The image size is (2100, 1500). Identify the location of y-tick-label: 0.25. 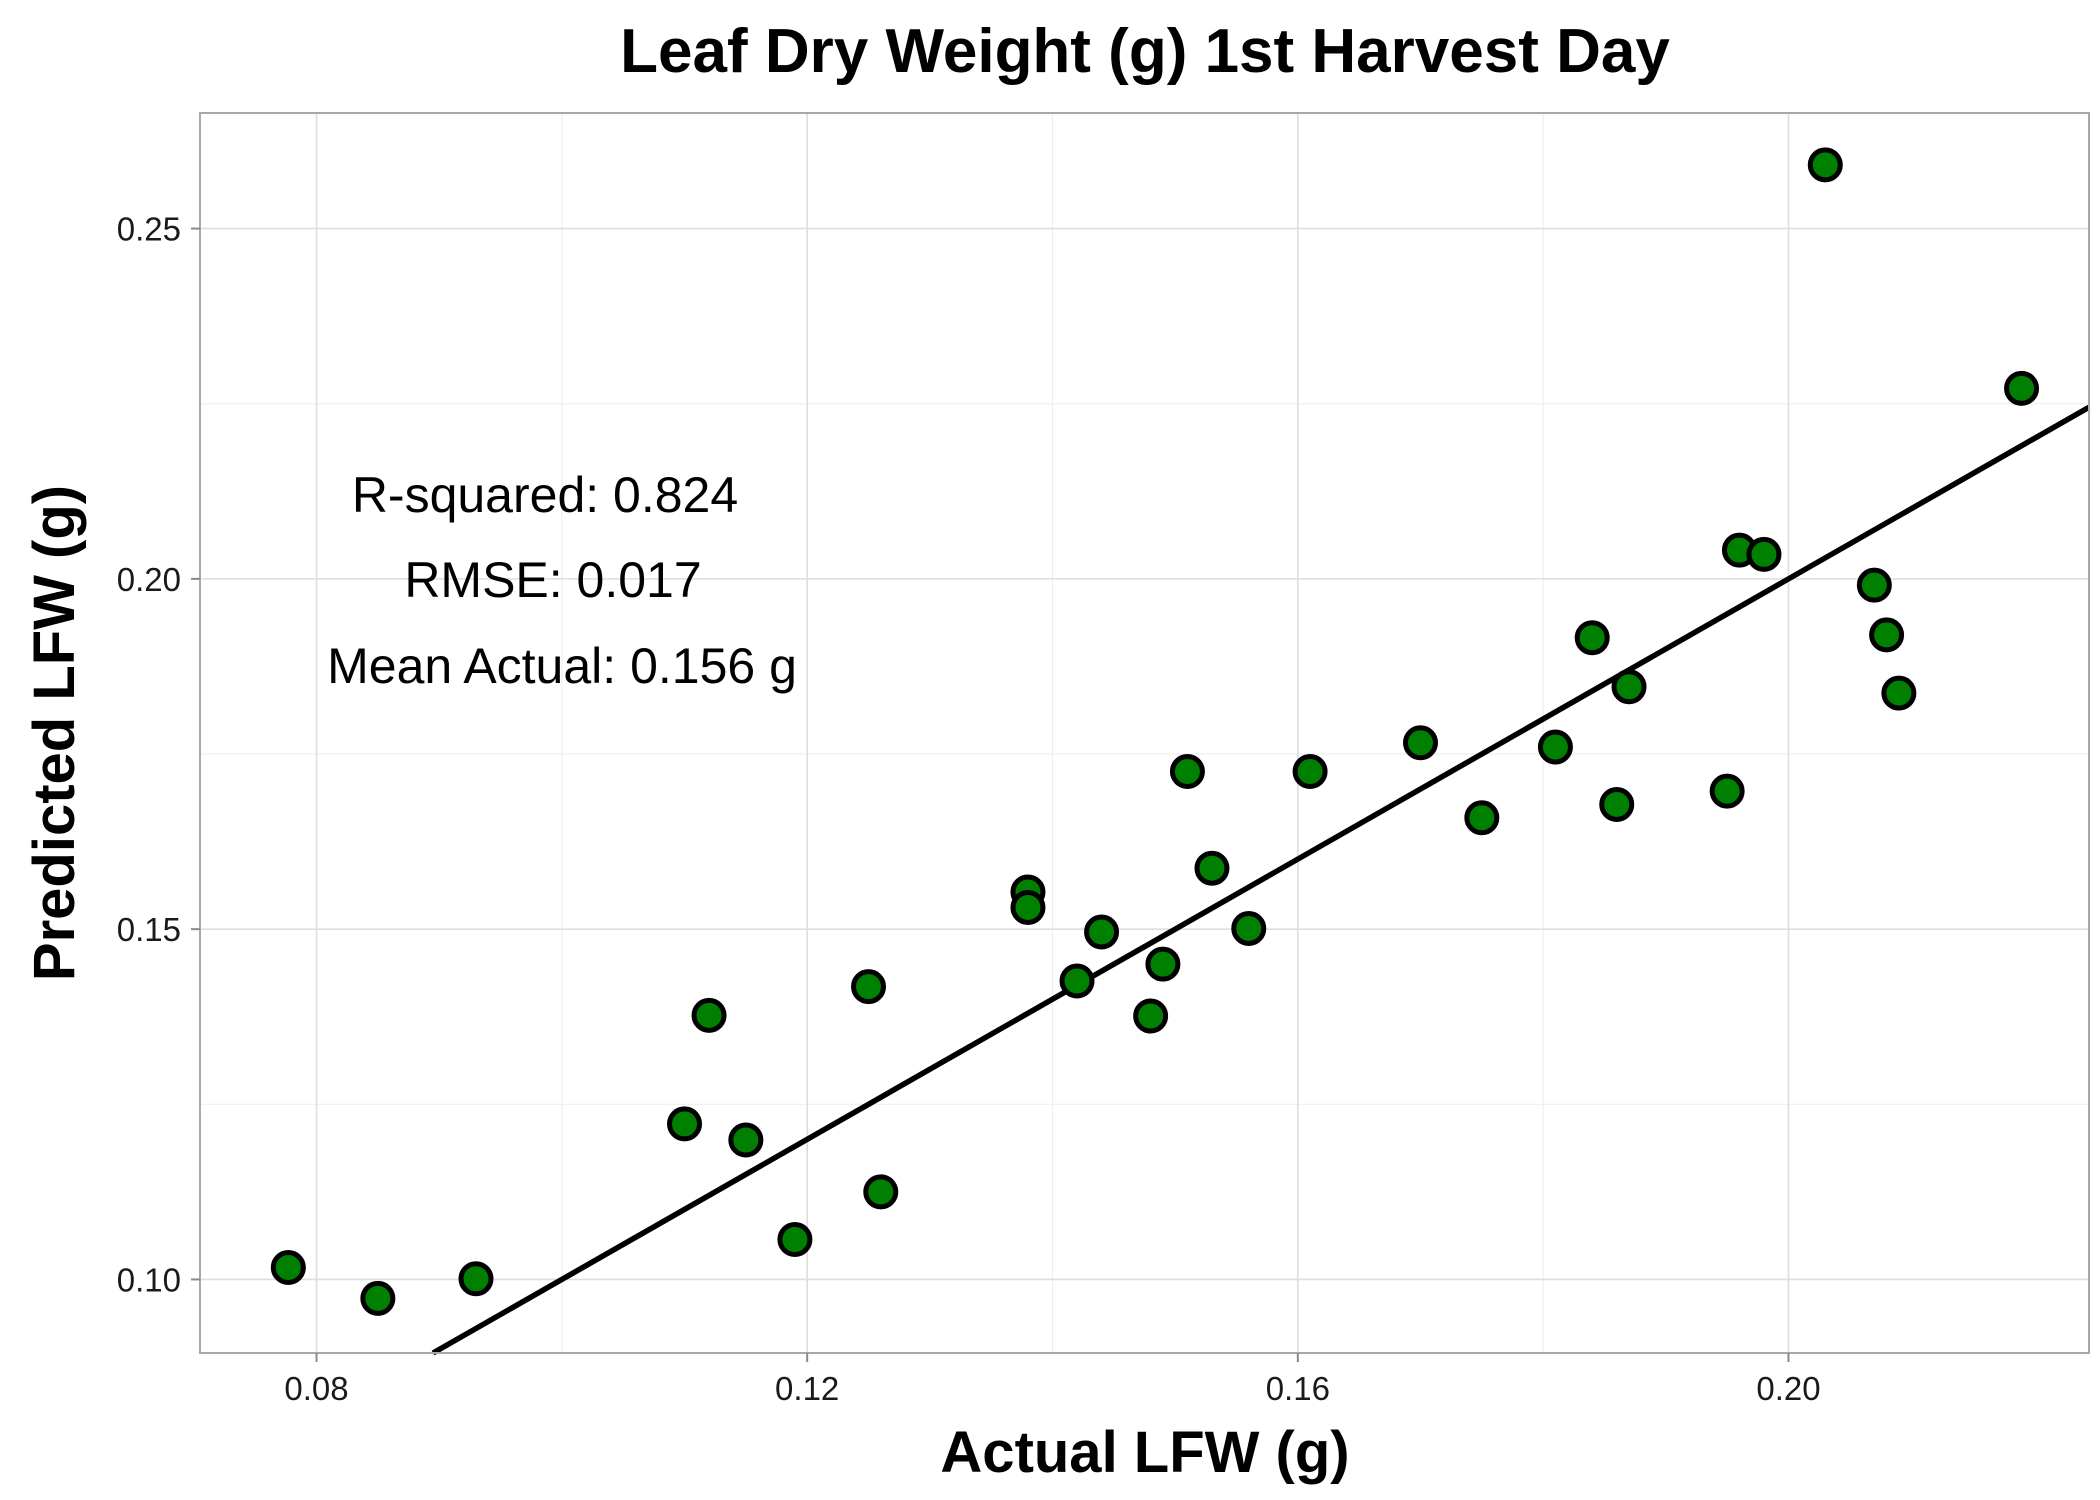
(149, 229).